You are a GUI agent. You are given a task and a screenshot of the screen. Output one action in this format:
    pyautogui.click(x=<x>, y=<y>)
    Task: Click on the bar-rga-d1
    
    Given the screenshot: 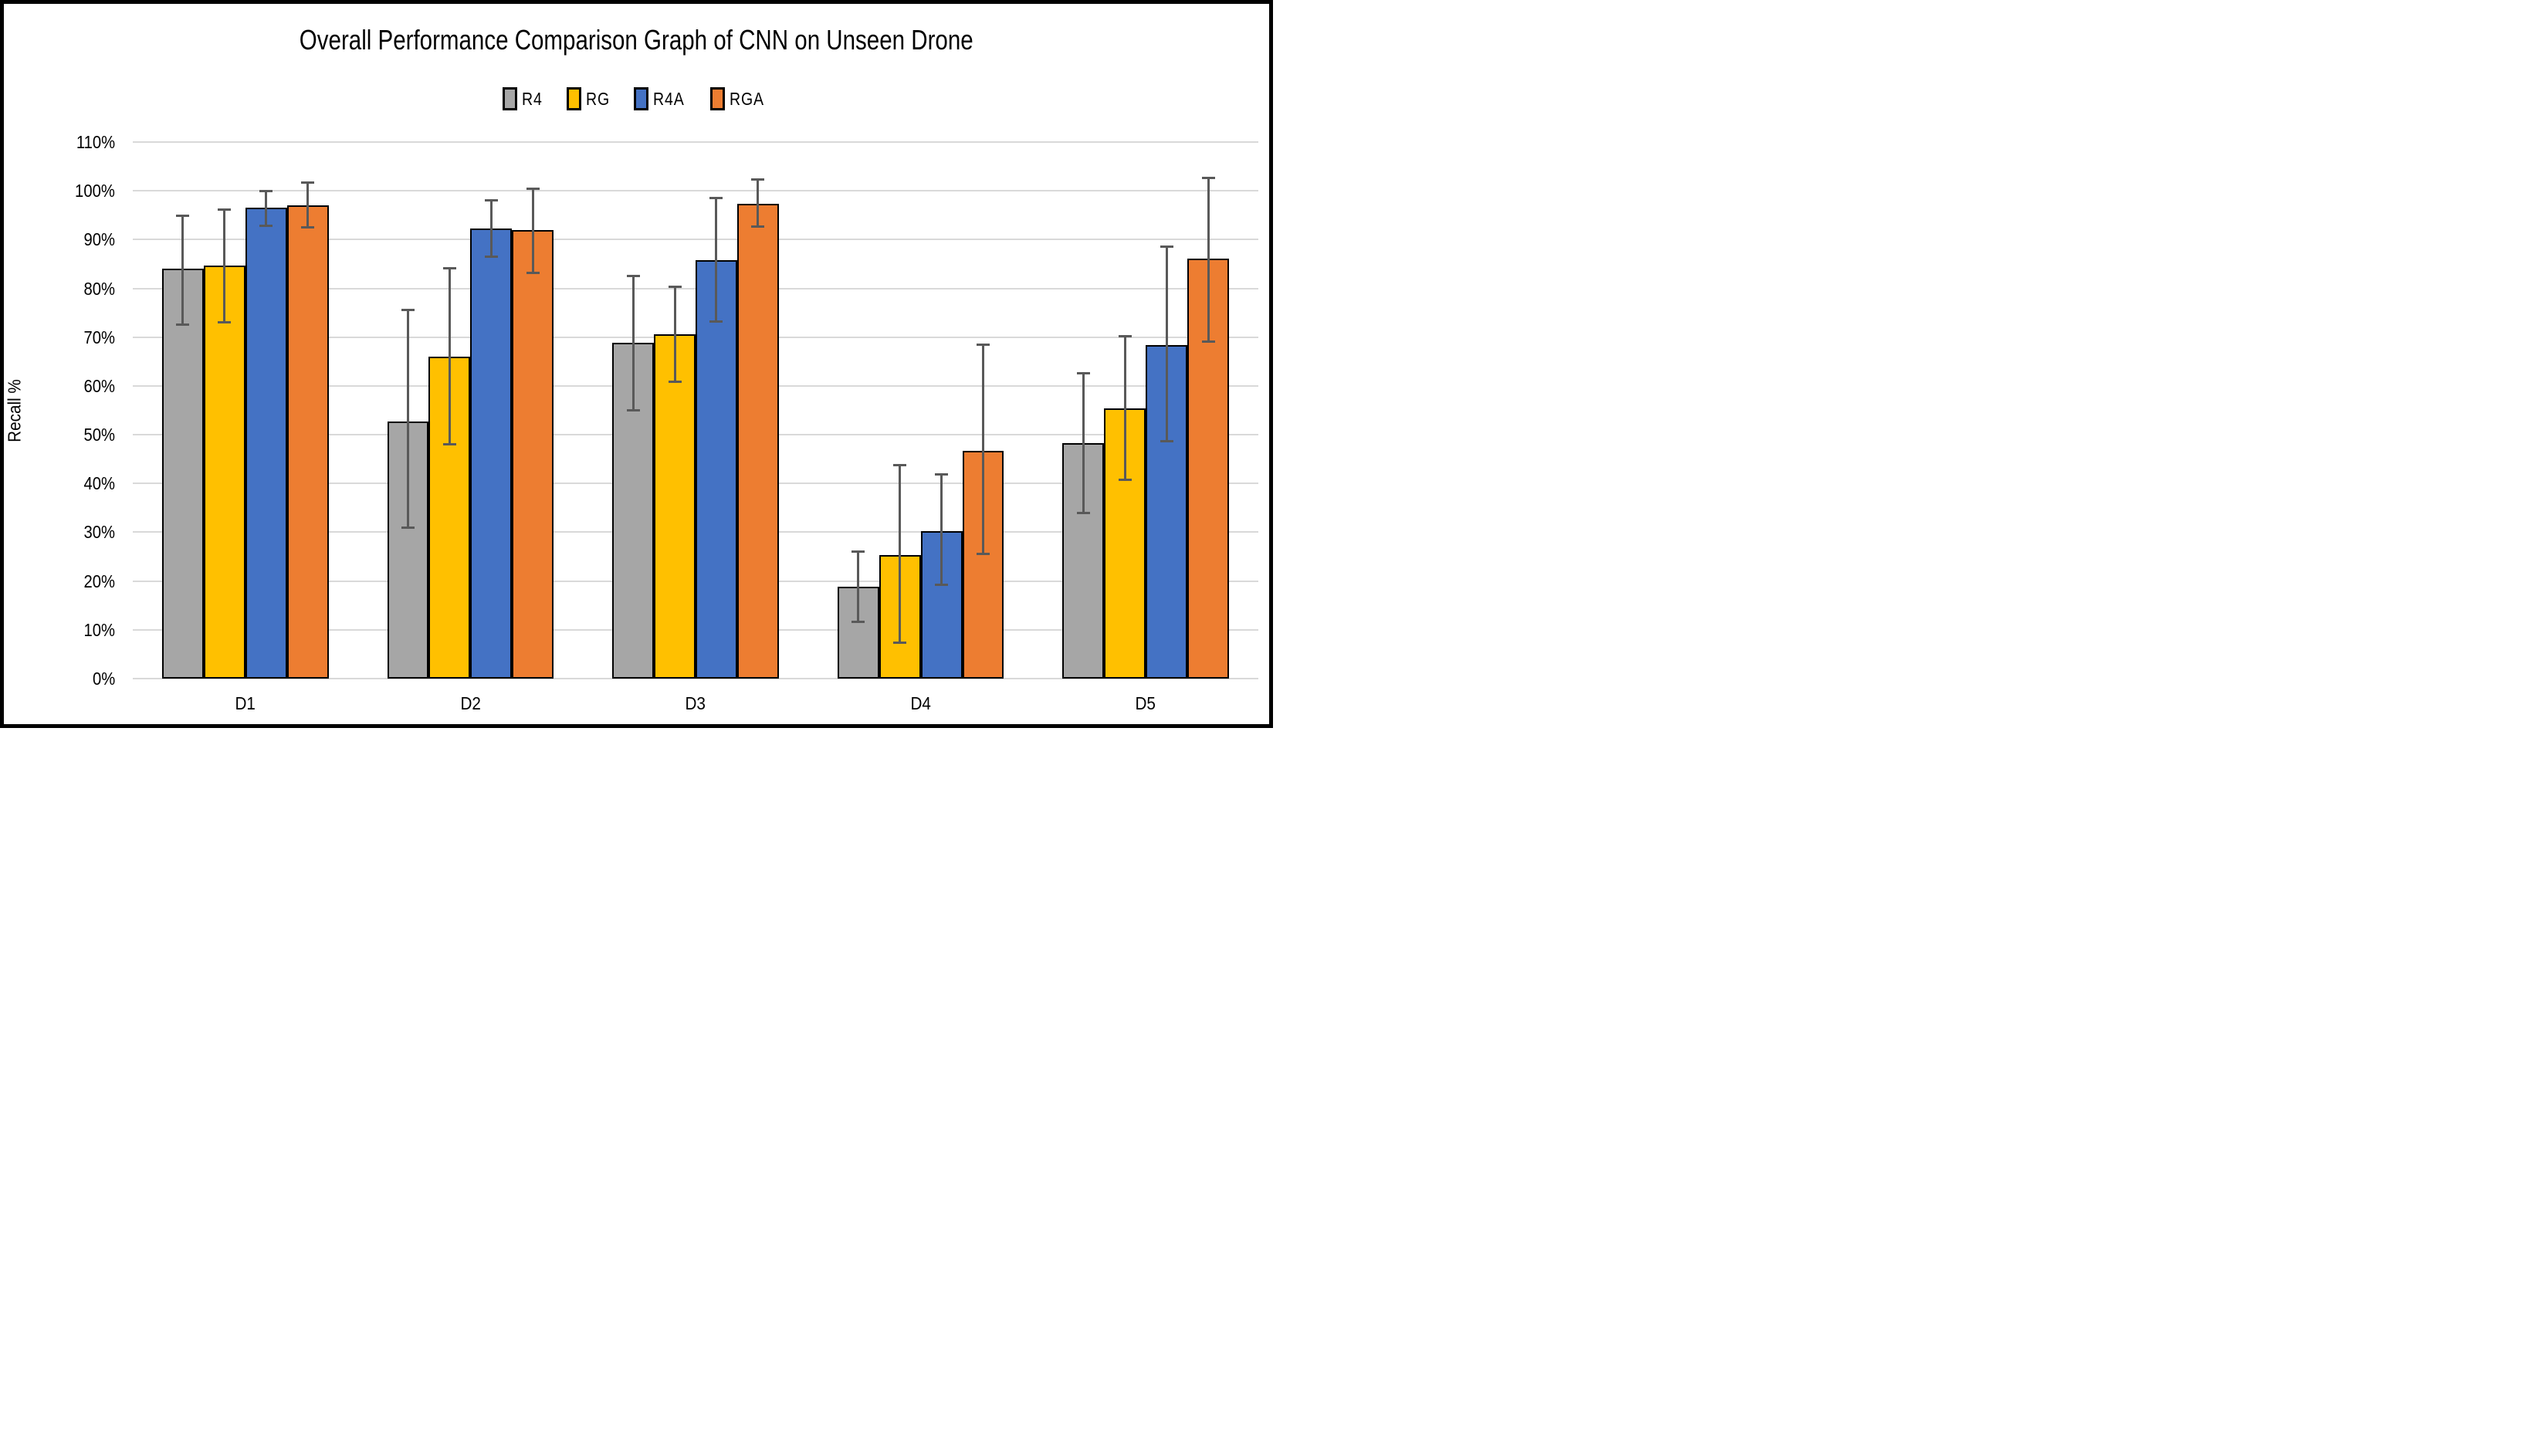 What is the action you would take?
    pyautogui.click(x=308, y=442)
    